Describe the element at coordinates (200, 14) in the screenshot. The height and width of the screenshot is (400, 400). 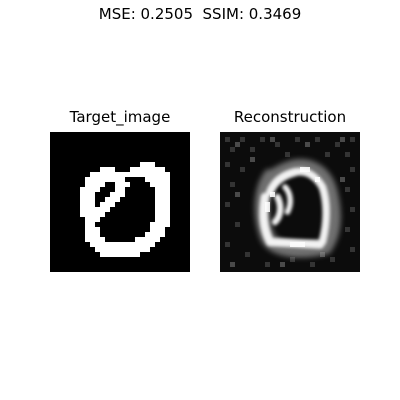
I see `metrics-suptitle: MSE: 0.2505 SSIM: 0.3469` at that location.